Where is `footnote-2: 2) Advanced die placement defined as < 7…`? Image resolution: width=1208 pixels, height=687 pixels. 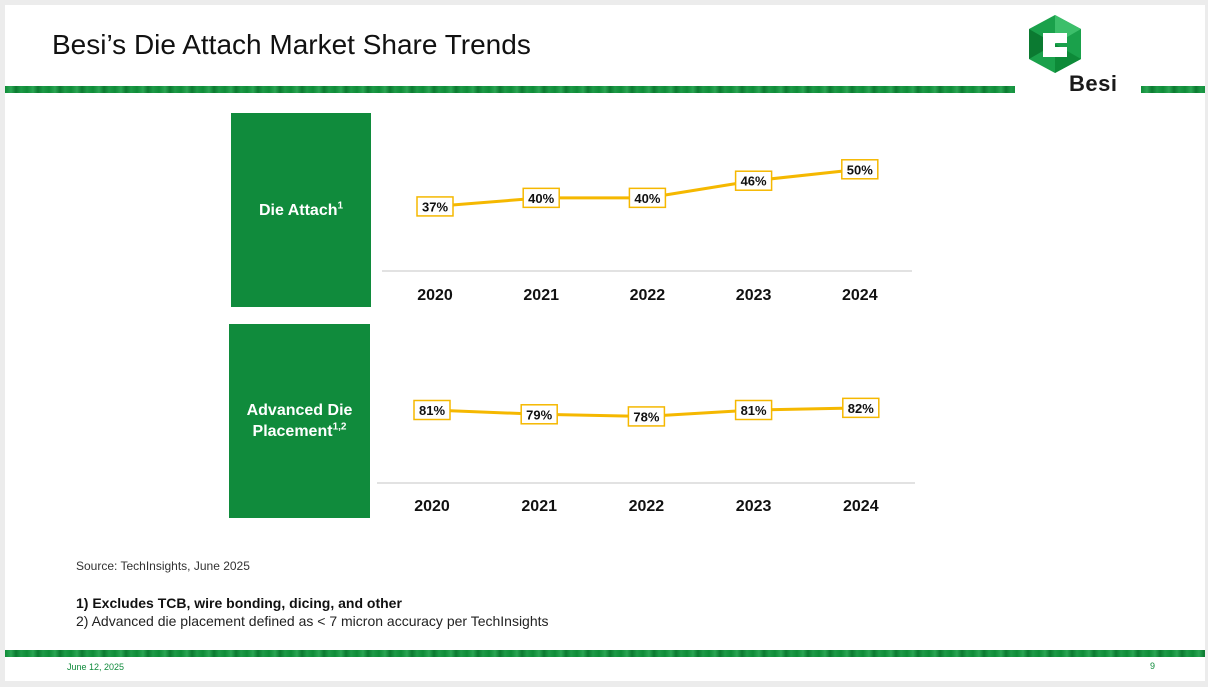 footnote-2: 2) Advanced die placement defined as < 7… is located at coordinates (312, 621).